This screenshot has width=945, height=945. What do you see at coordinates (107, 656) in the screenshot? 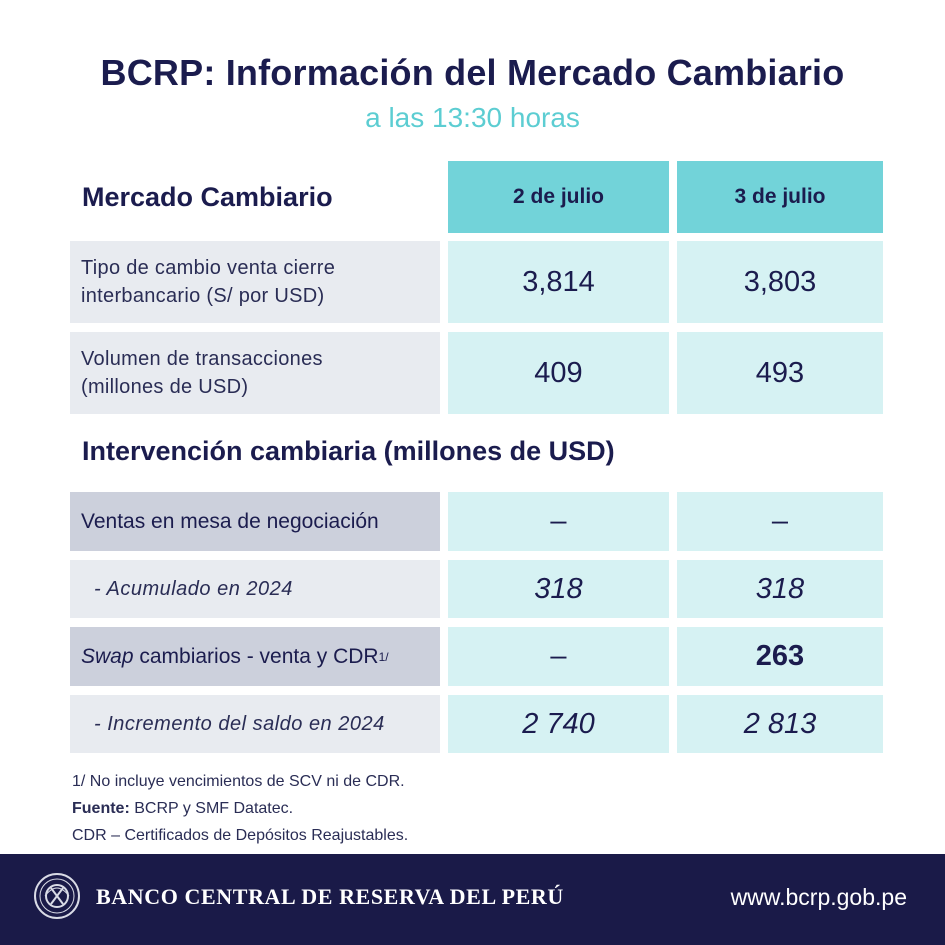
I see `swap-word: Swap` at bounding box center [107, 656].